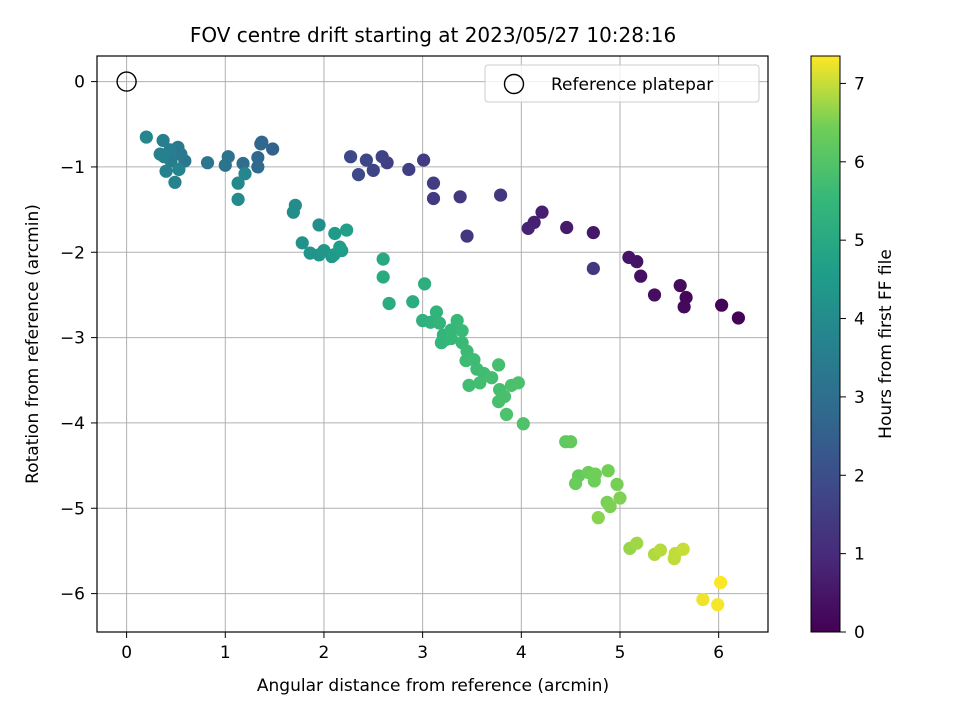 The image size is (960, 720). I want to click on reference-marker, so click(126, 81).